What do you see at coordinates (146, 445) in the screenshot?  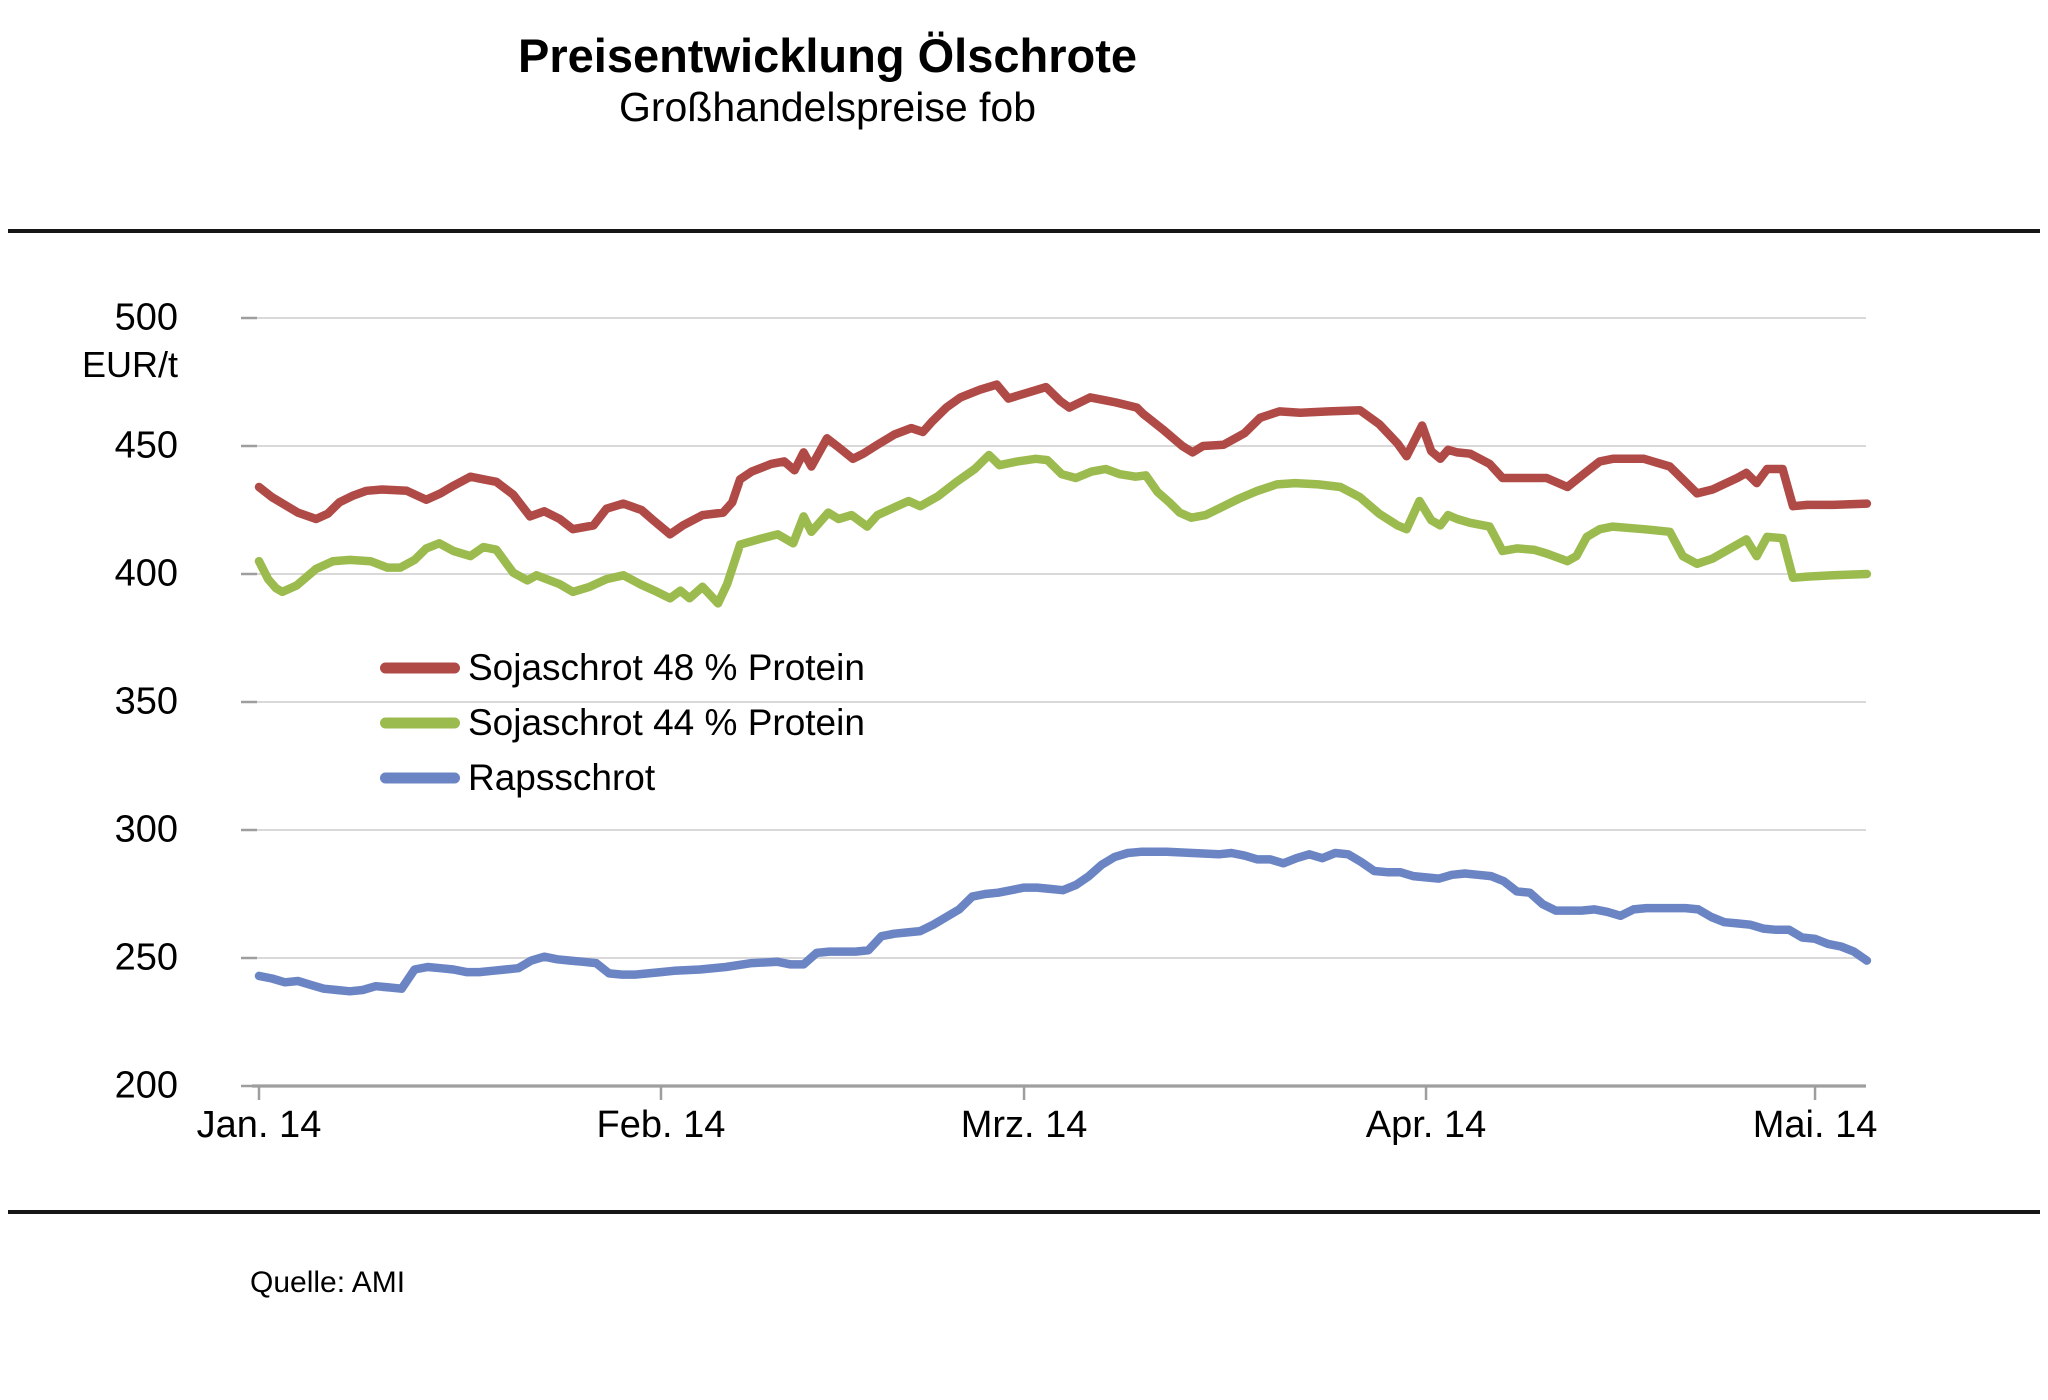 I see `y-tick-label-450: 450` at bounding box center [146, 445].